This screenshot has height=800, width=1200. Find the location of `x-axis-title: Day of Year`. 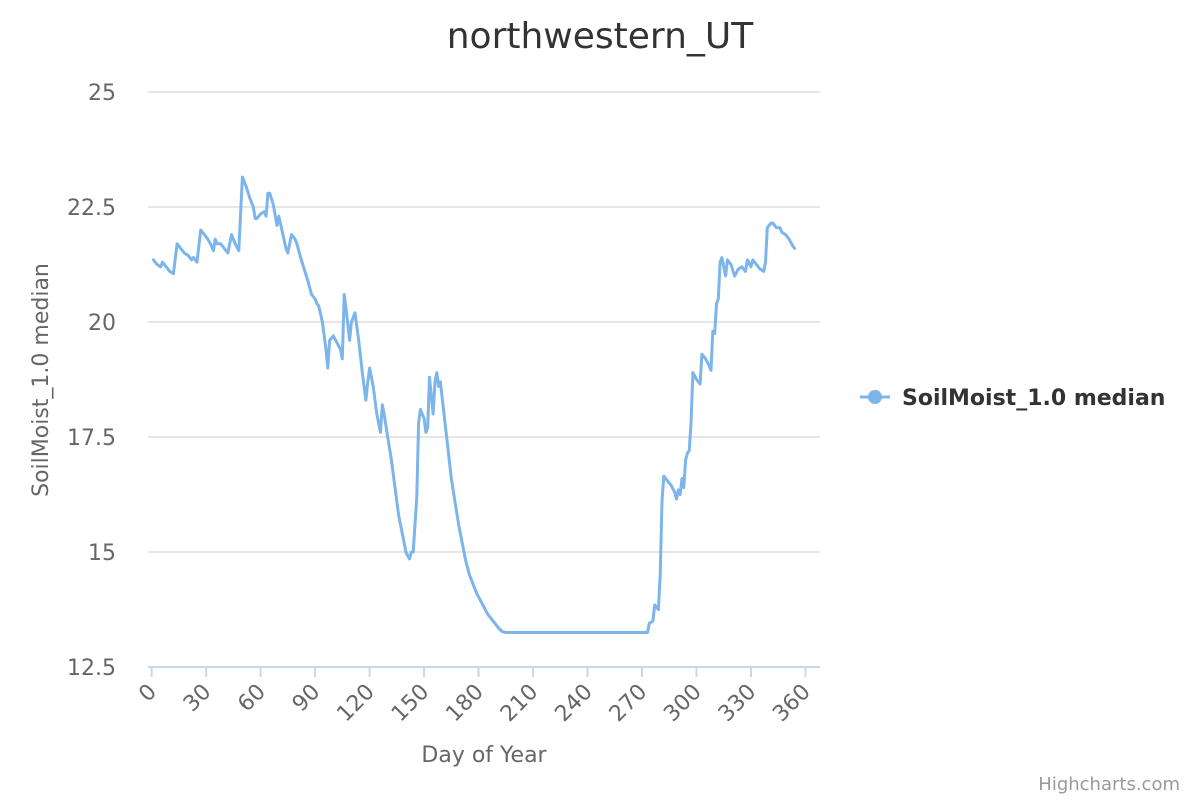

x-axis-title: Day of Year is located at coordinates (484, 755).